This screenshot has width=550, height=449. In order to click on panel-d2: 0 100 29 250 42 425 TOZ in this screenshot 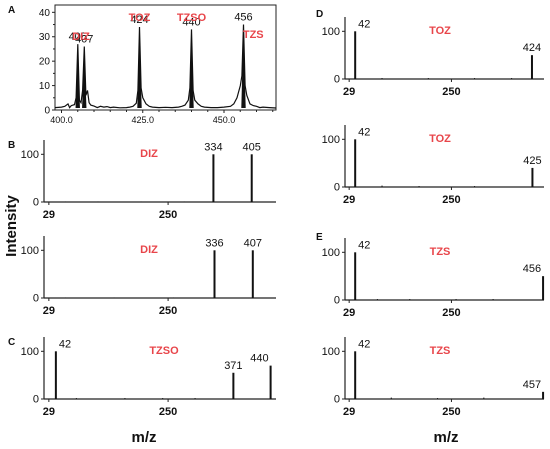, I will do `click(433, 165)`.